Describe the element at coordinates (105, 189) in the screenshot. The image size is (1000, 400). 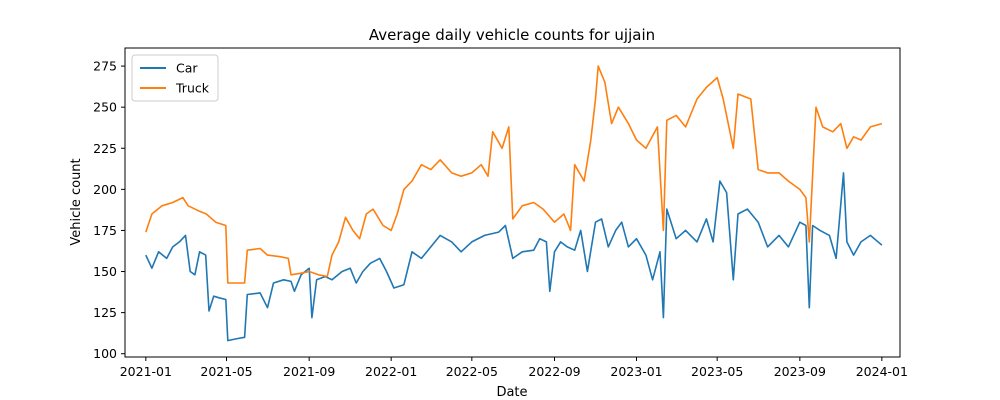
I see `y-tick-label: 200` at that location.